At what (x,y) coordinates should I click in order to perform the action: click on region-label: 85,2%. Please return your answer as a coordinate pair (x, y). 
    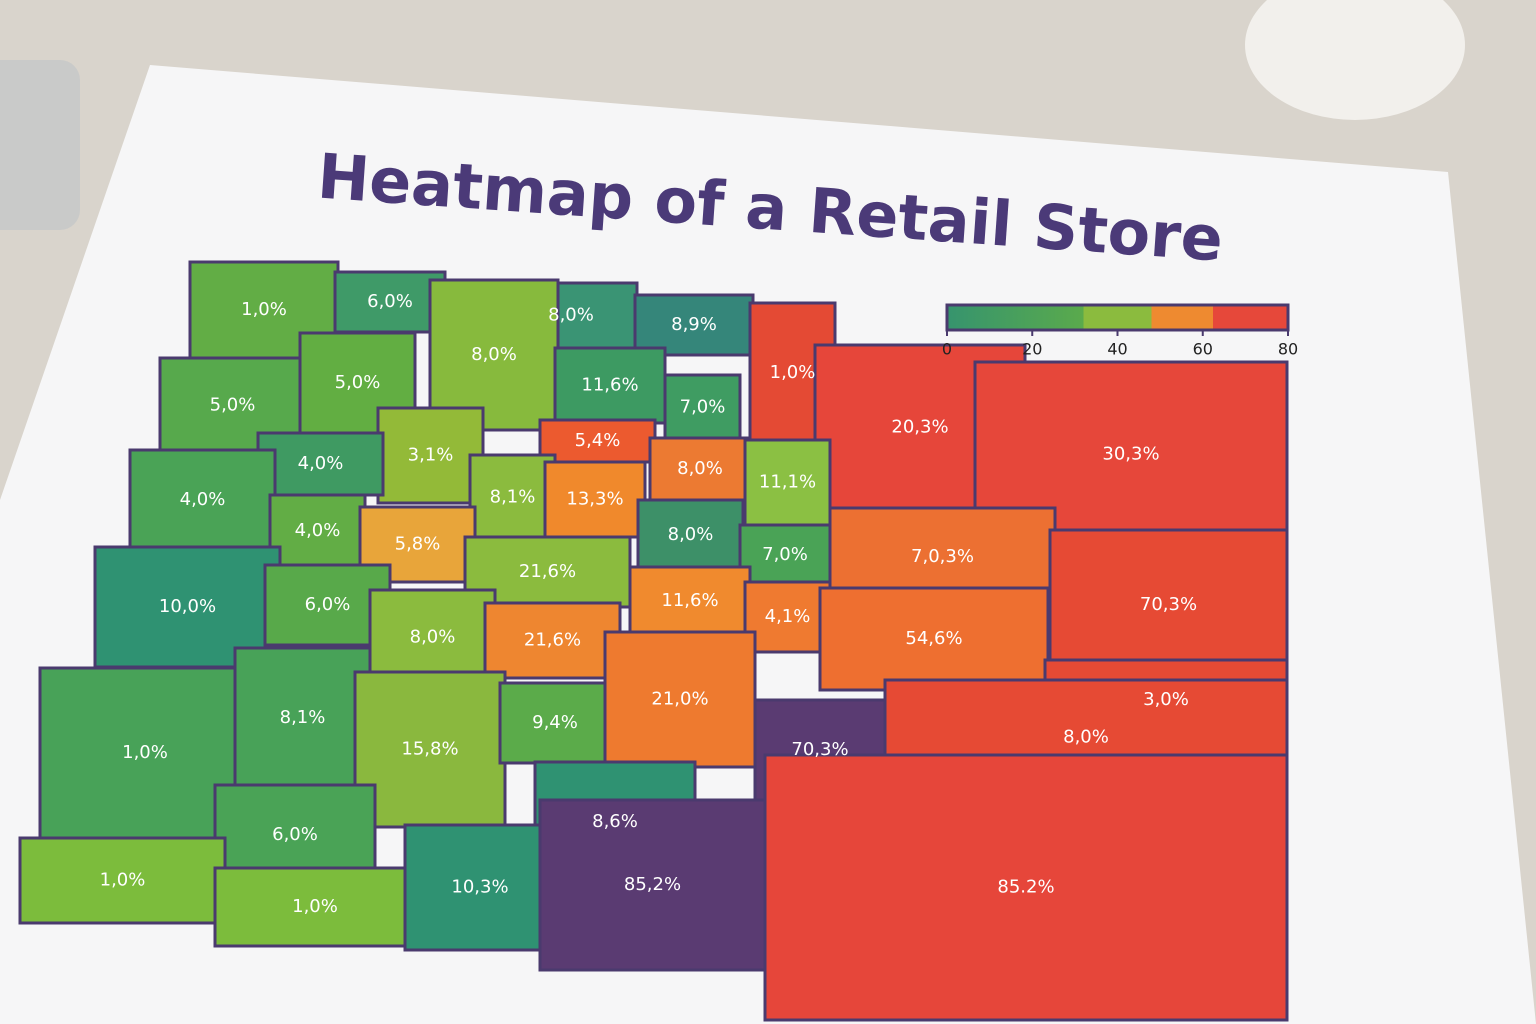
    Looking at the image, I should click on (652, 884).